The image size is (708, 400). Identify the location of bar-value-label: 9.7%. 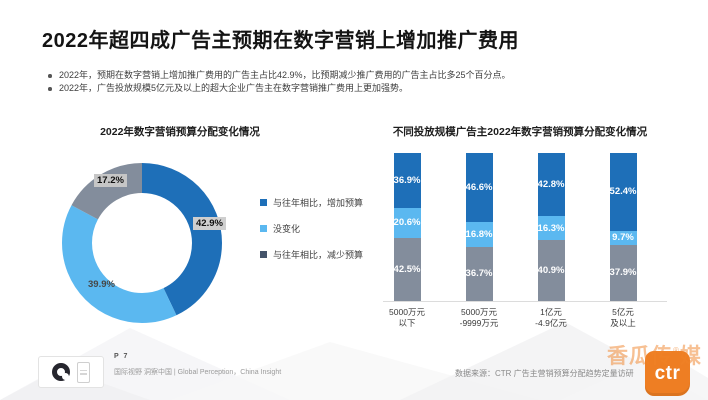
(623, 238).